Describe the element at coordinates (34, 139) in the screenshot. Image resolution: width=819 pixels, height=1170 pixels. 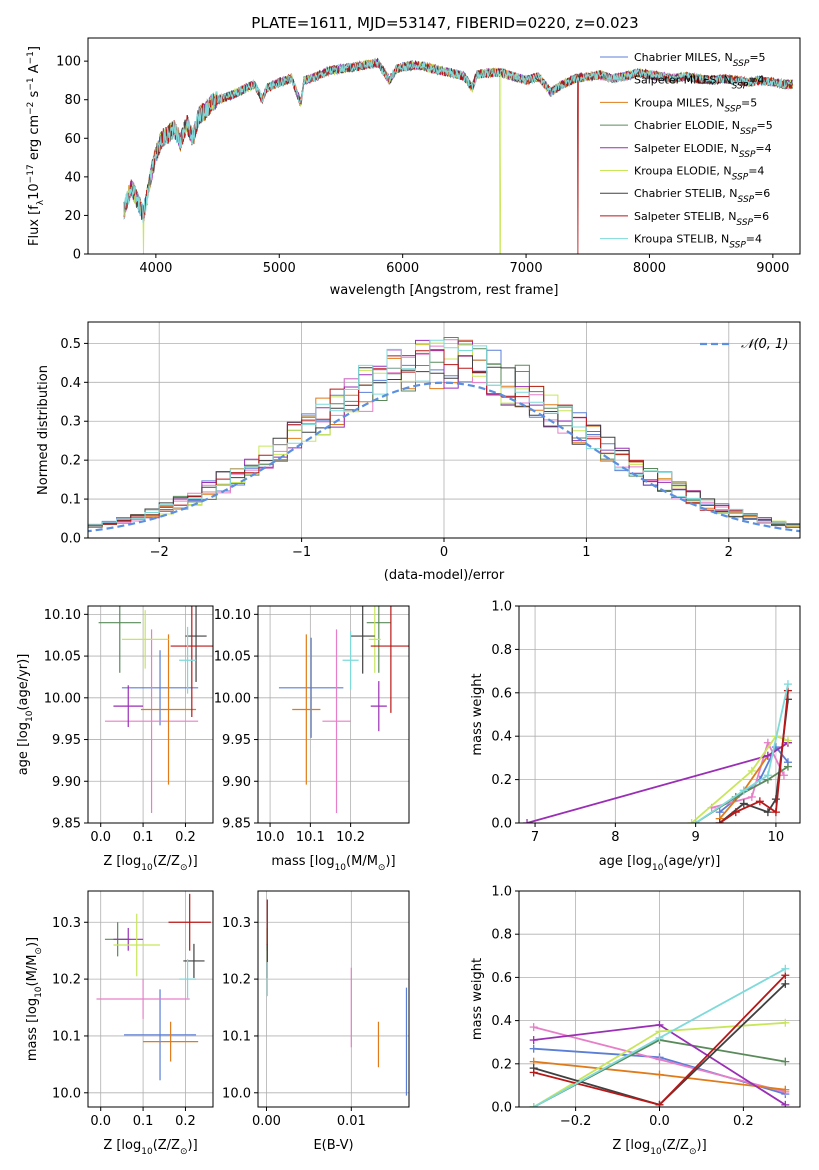
I see `spectrum-ylabel-part: erg cm` at that location.